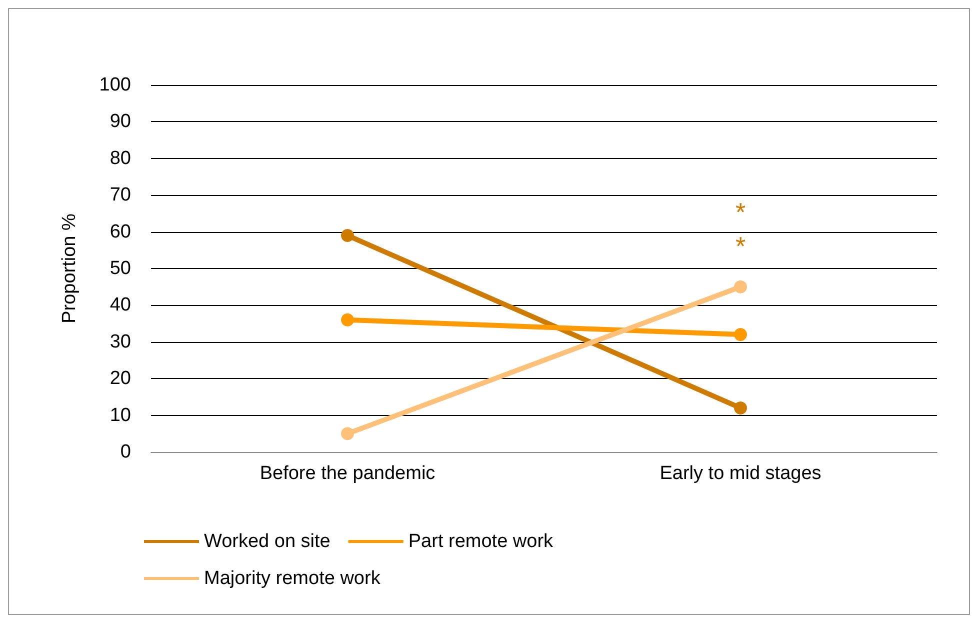 The height and width of the screenshot is (623, 977). I want to click on y-tick-label: 50, so click(120, 268).